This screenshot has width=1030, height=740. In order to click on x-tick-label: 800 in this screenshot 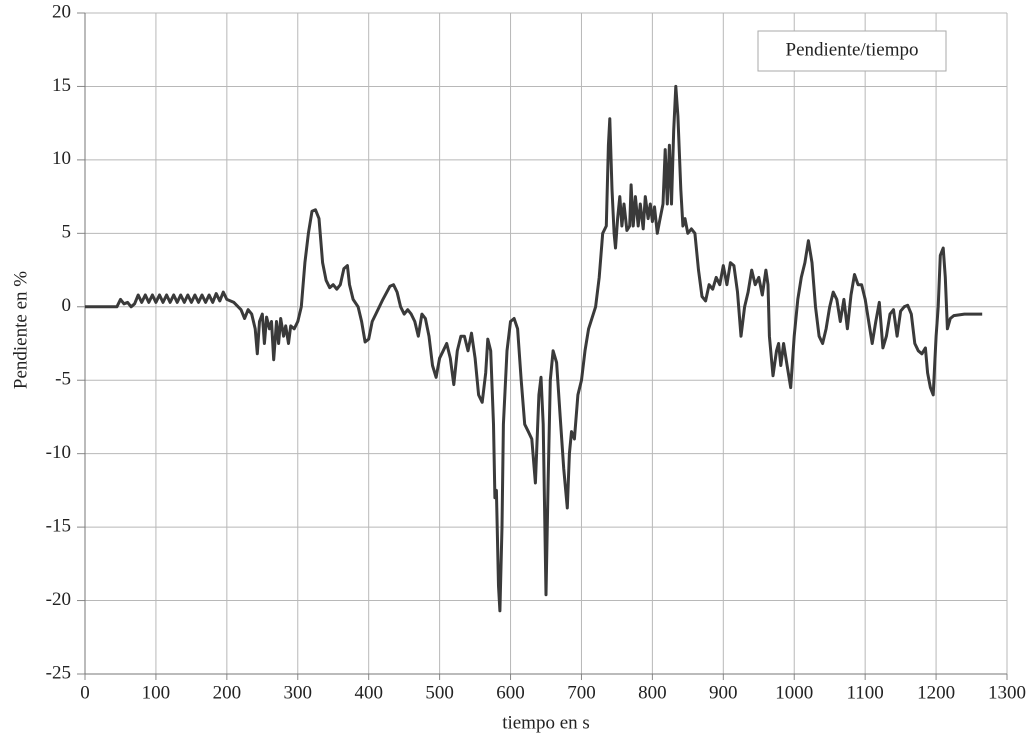, I will do `click(652, 692)`.